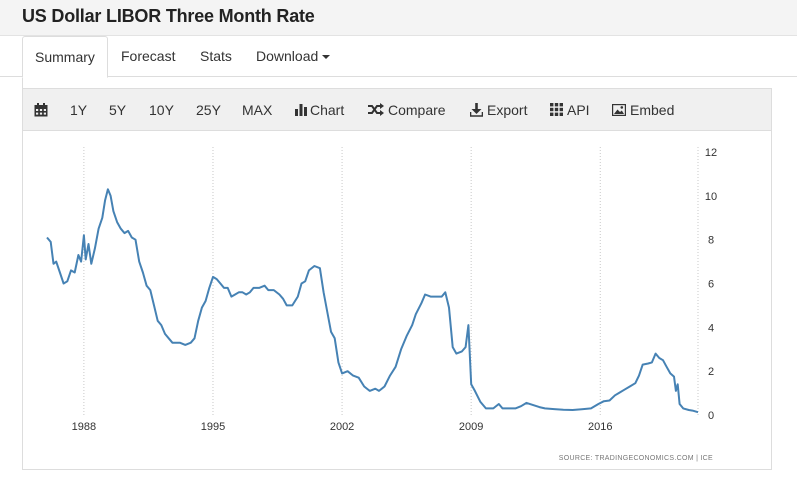  I want to click on caret-down-icon, so click(326, 57).